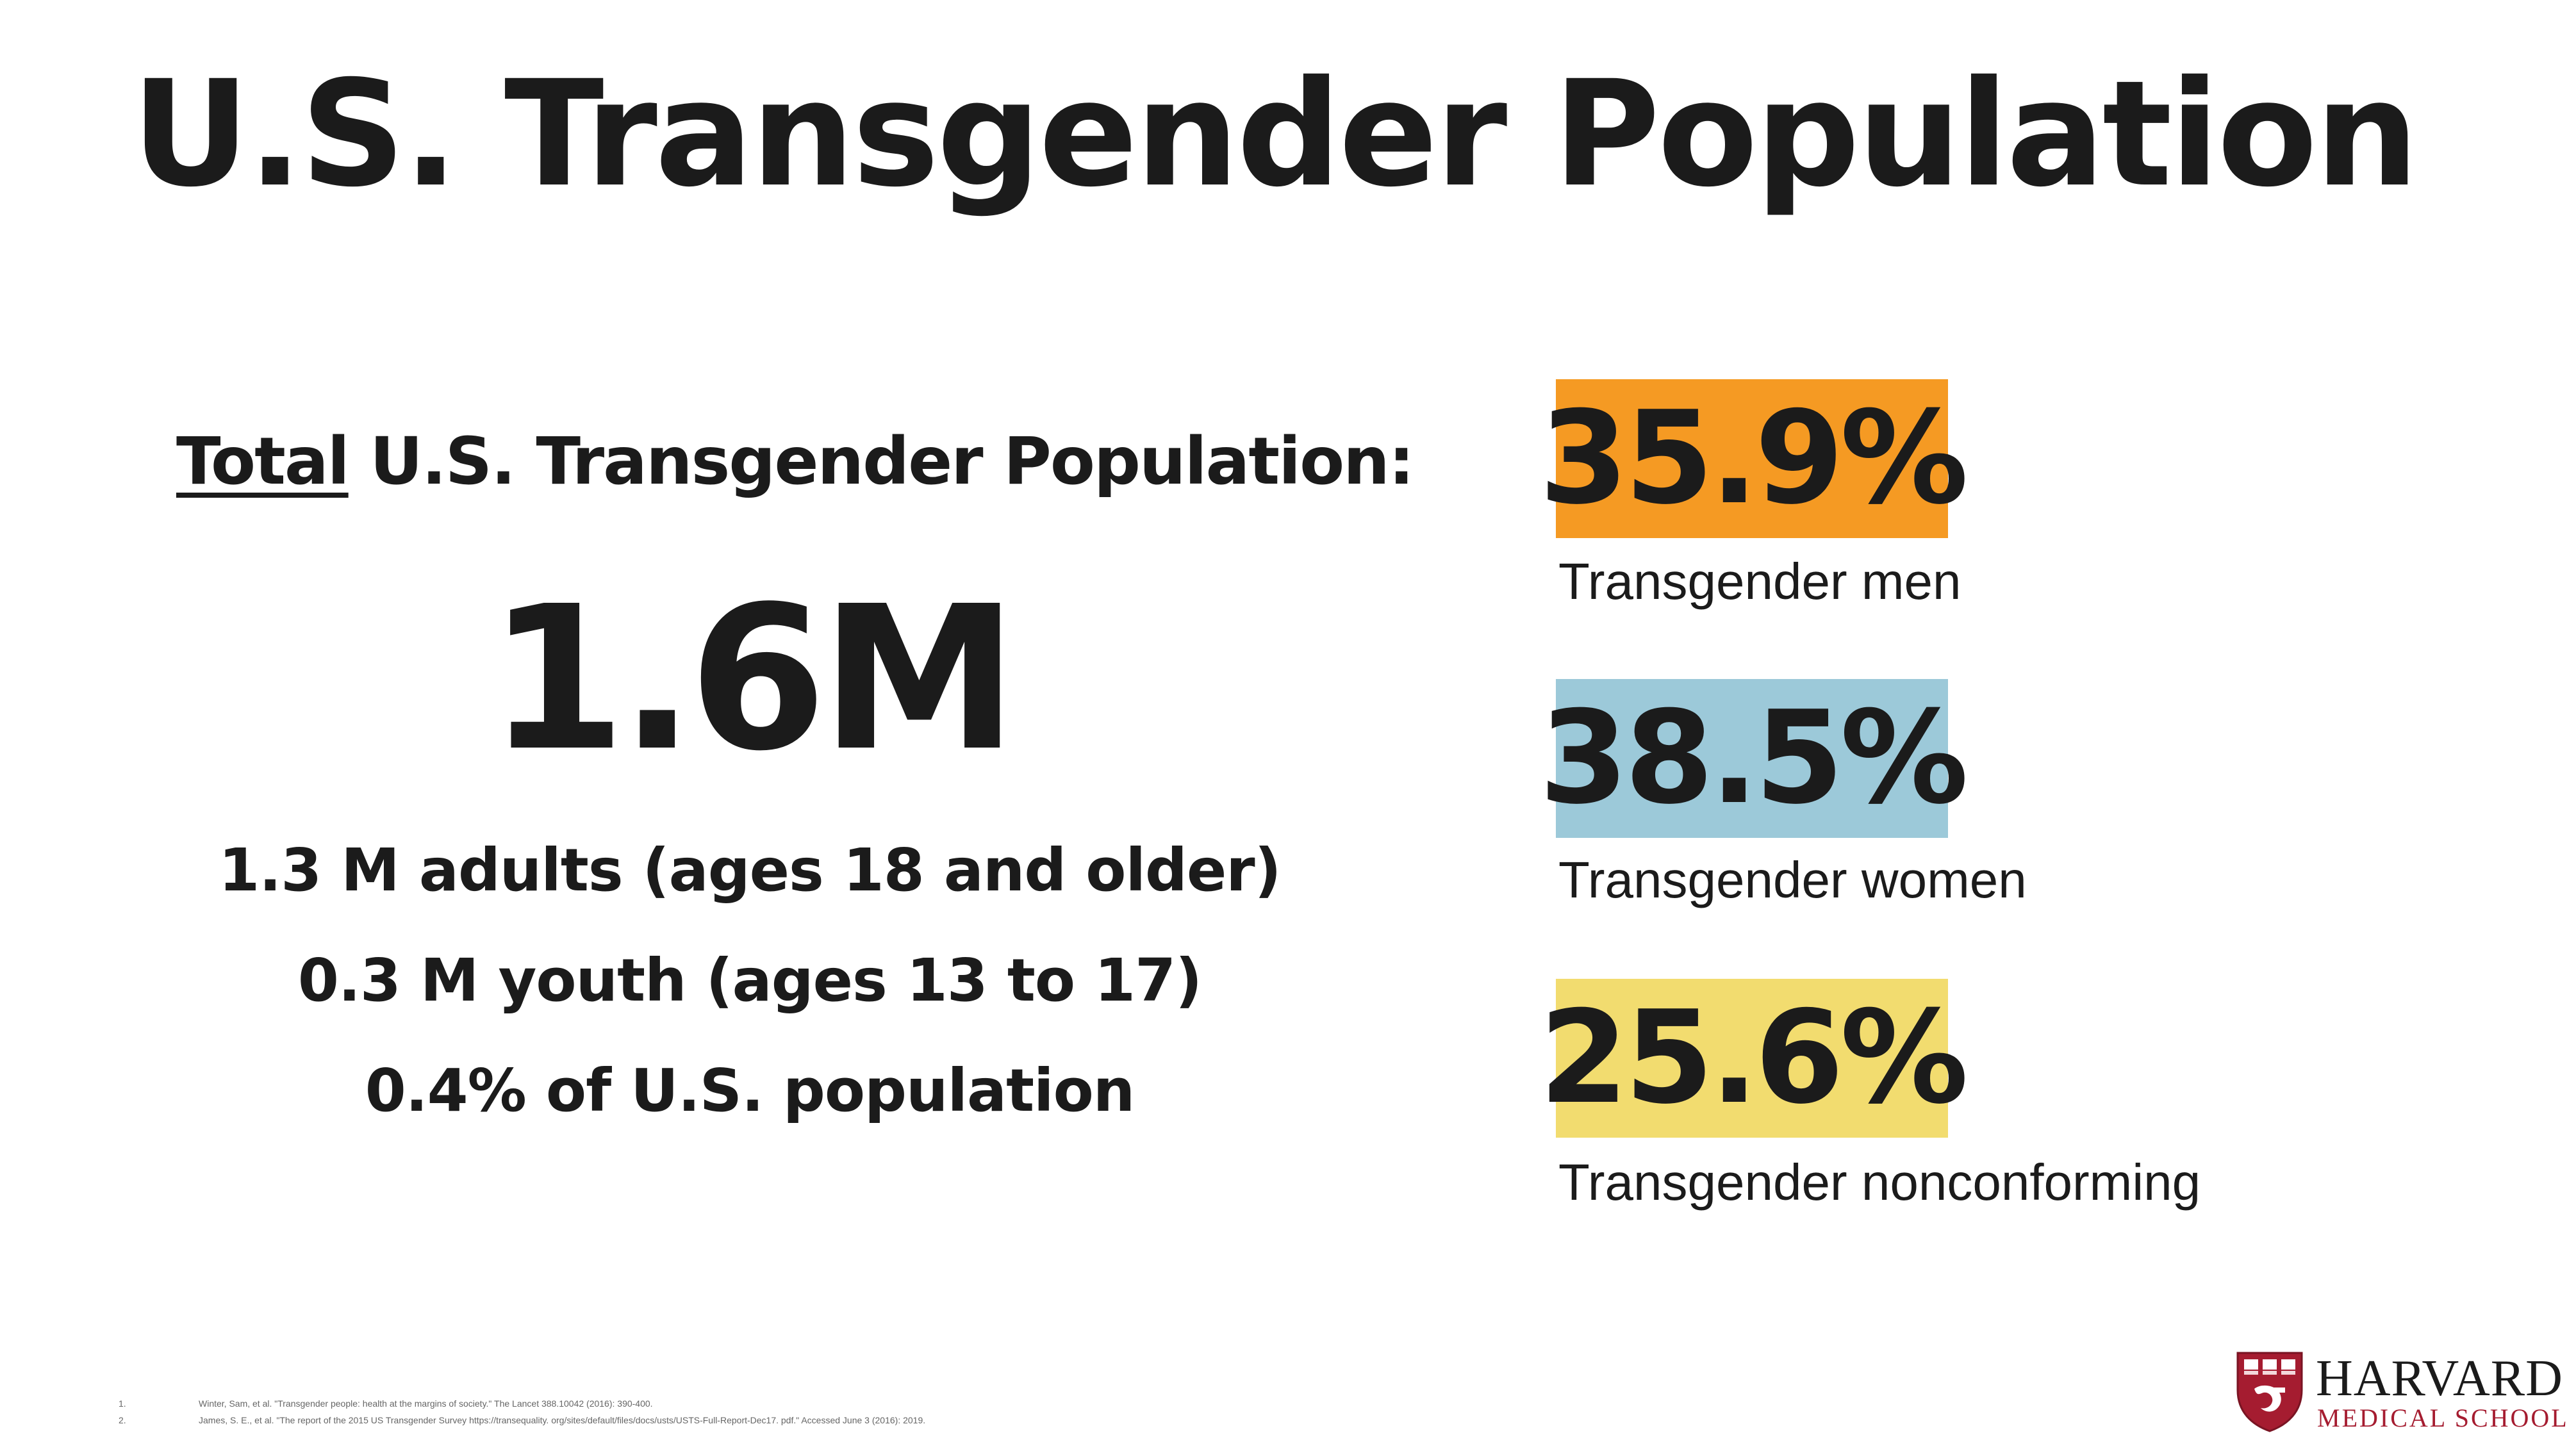 The width and height of the screenshot is (2576, 1449). I want to click on stat-men-box: 35.9%, so click(1754, 458).